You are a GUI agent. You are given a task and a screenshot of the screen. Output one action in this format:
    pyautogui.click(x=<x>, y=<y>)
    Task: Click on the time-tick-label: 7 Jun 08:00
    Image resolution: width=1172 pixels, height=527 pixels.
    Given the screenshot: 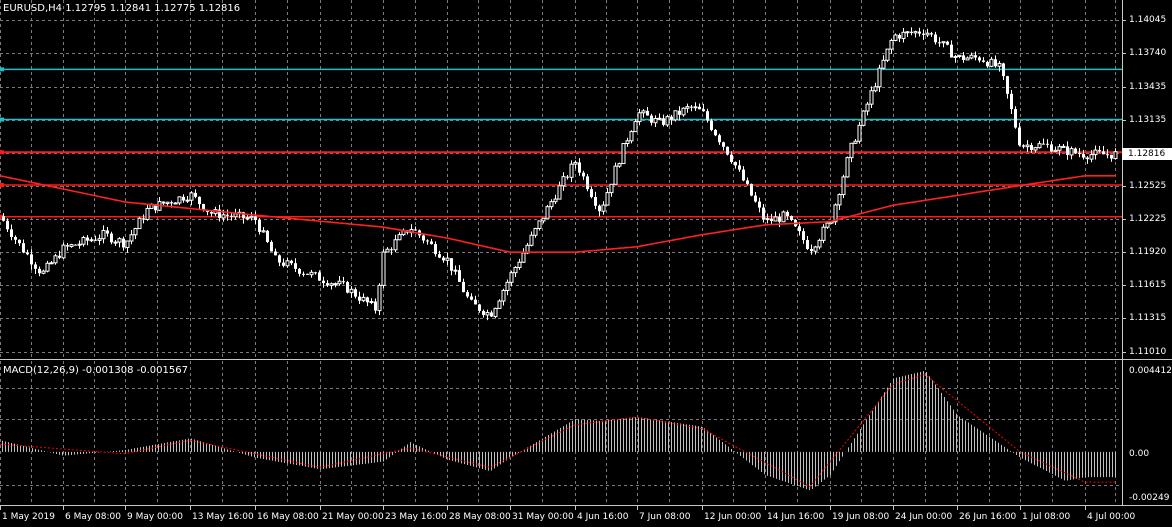 What is the action you would take?
    pyautogui.click(x=665, y=517)
    